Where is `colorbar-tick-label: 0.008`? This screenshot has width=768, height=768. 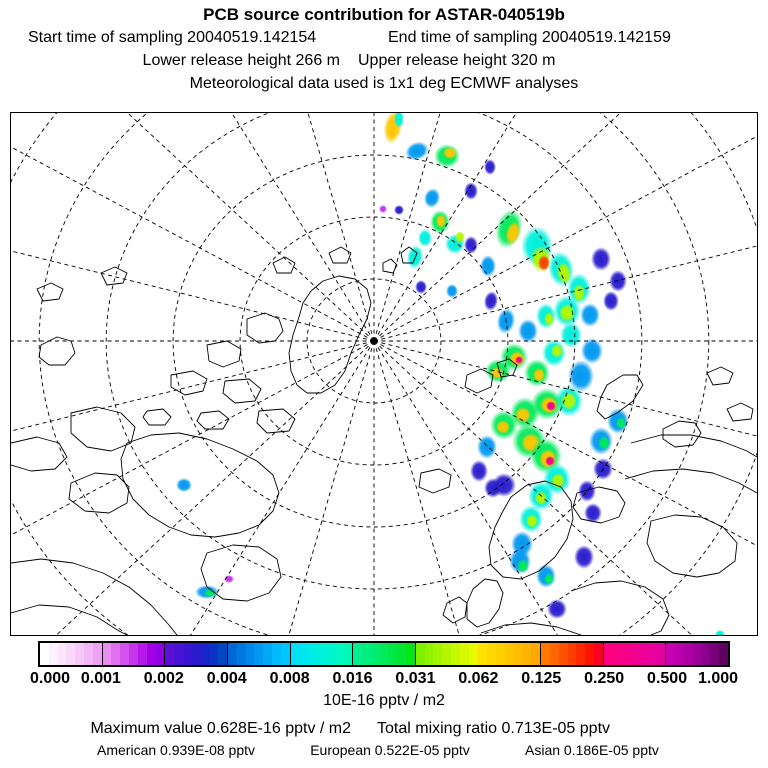 colorbar-tick-label: 0.008 is located at coordinates (289, 678).